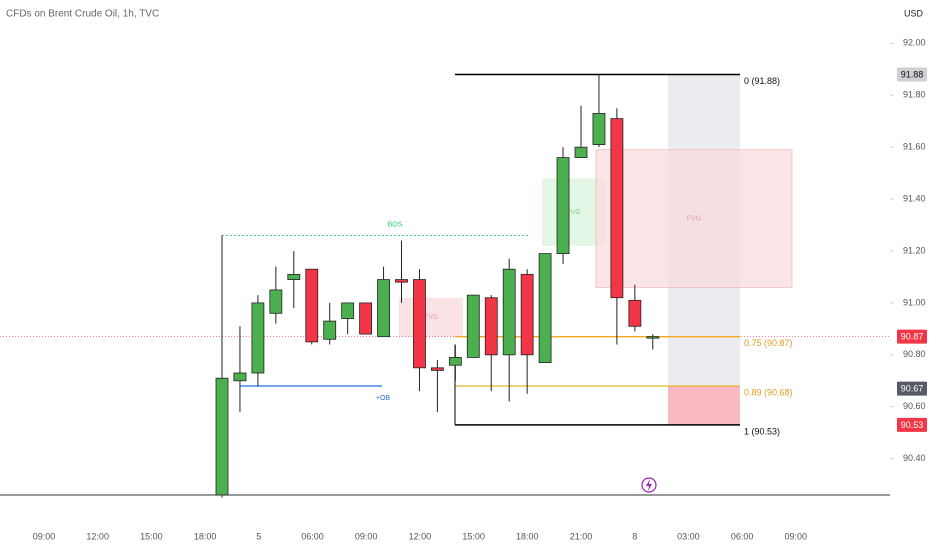 This screenshot has height=550, width=932. Describe the element at coordinates (768, 343) in the screenshot. I see `fib-label: 0.75 (90.87)` at that location.